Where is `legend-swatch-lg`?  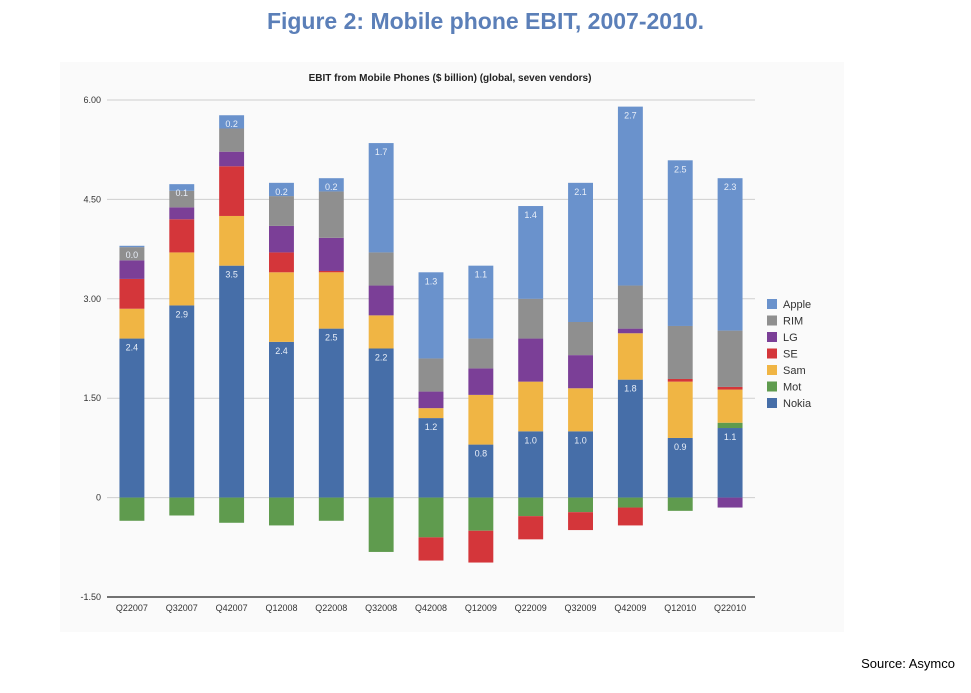
legend-swatch-lg is located at coordinates (772, 337).